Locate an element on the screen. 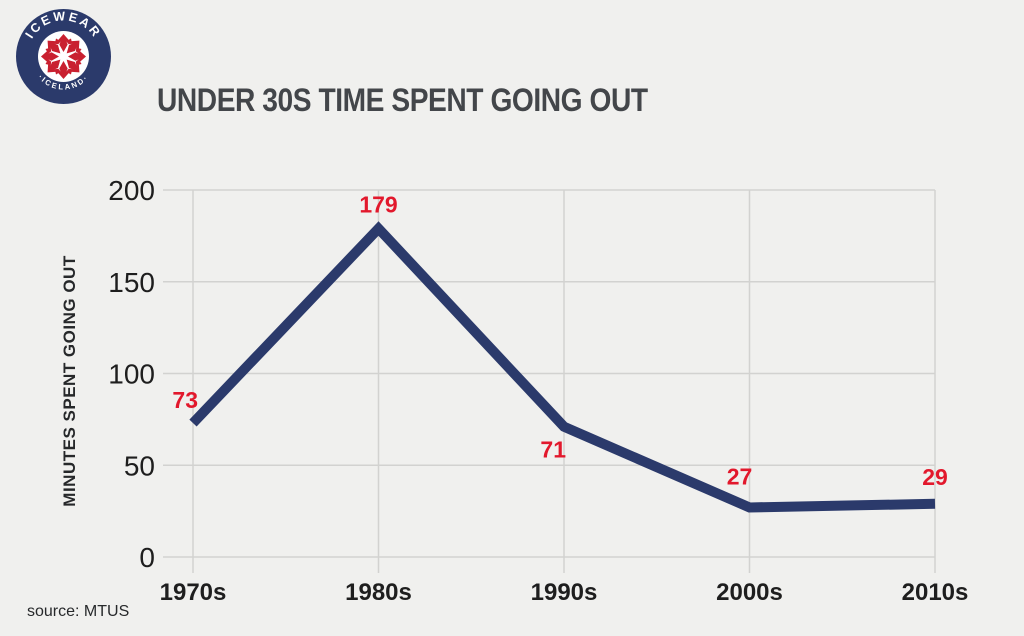 This screenshot has width=1024, height=636. data-point-label: 73 is located at coordinates (185, 400).